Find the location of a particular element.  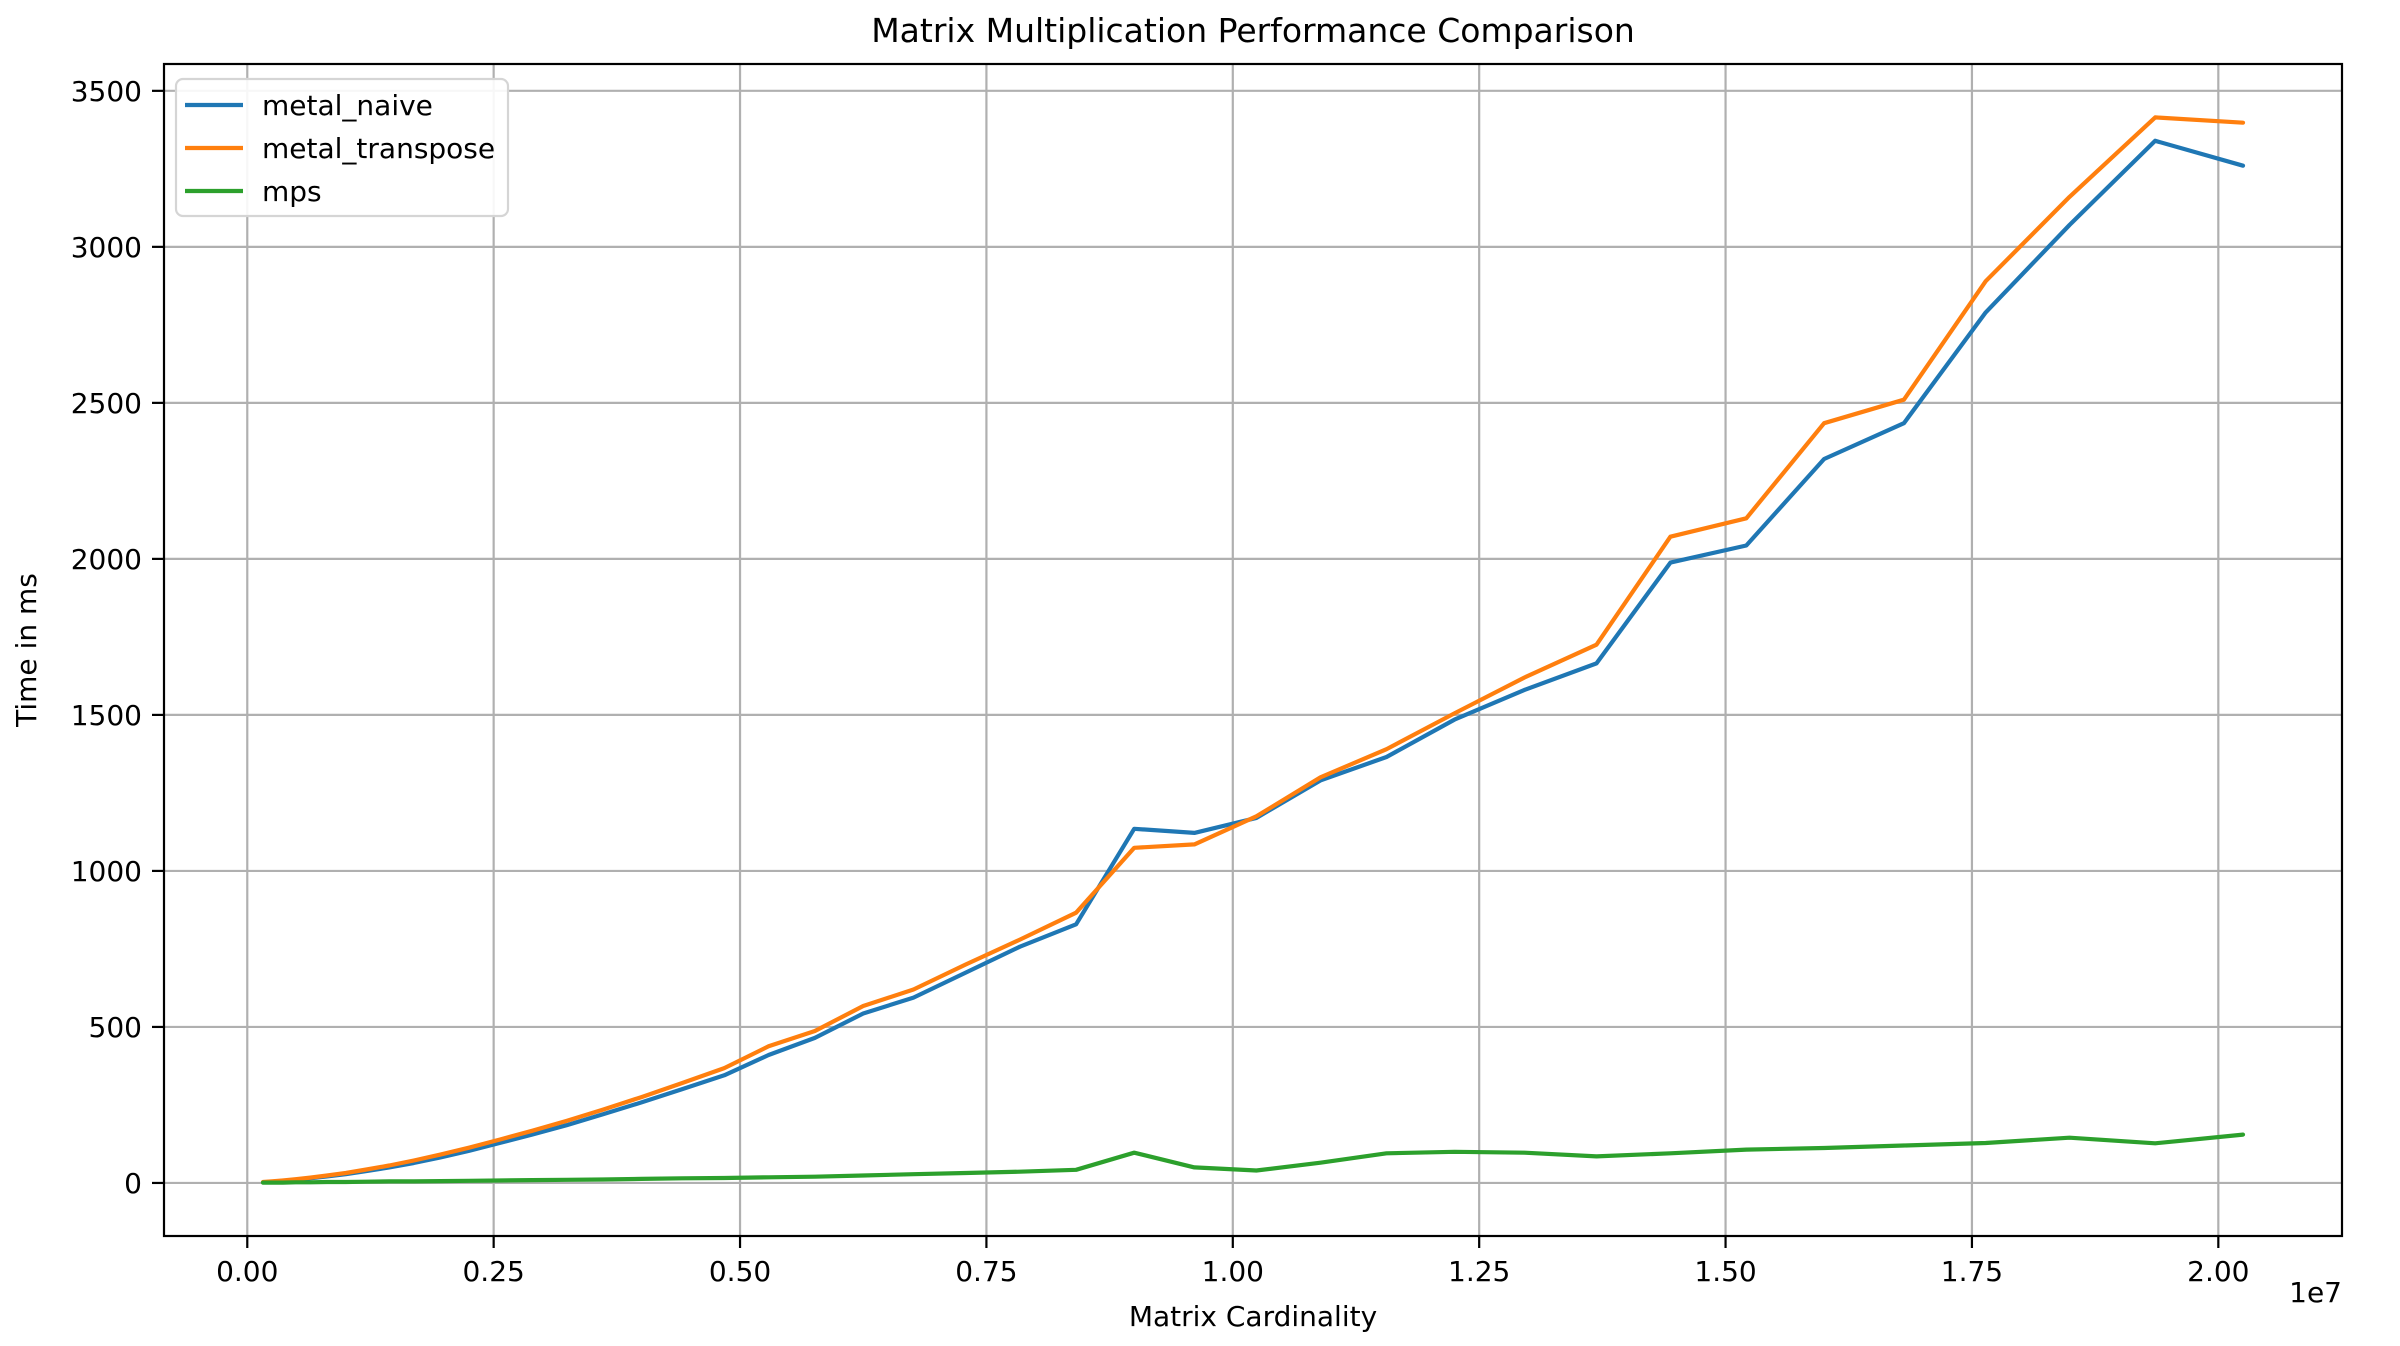

y-tick-label: 3500 is located at coordinates (106, 91).